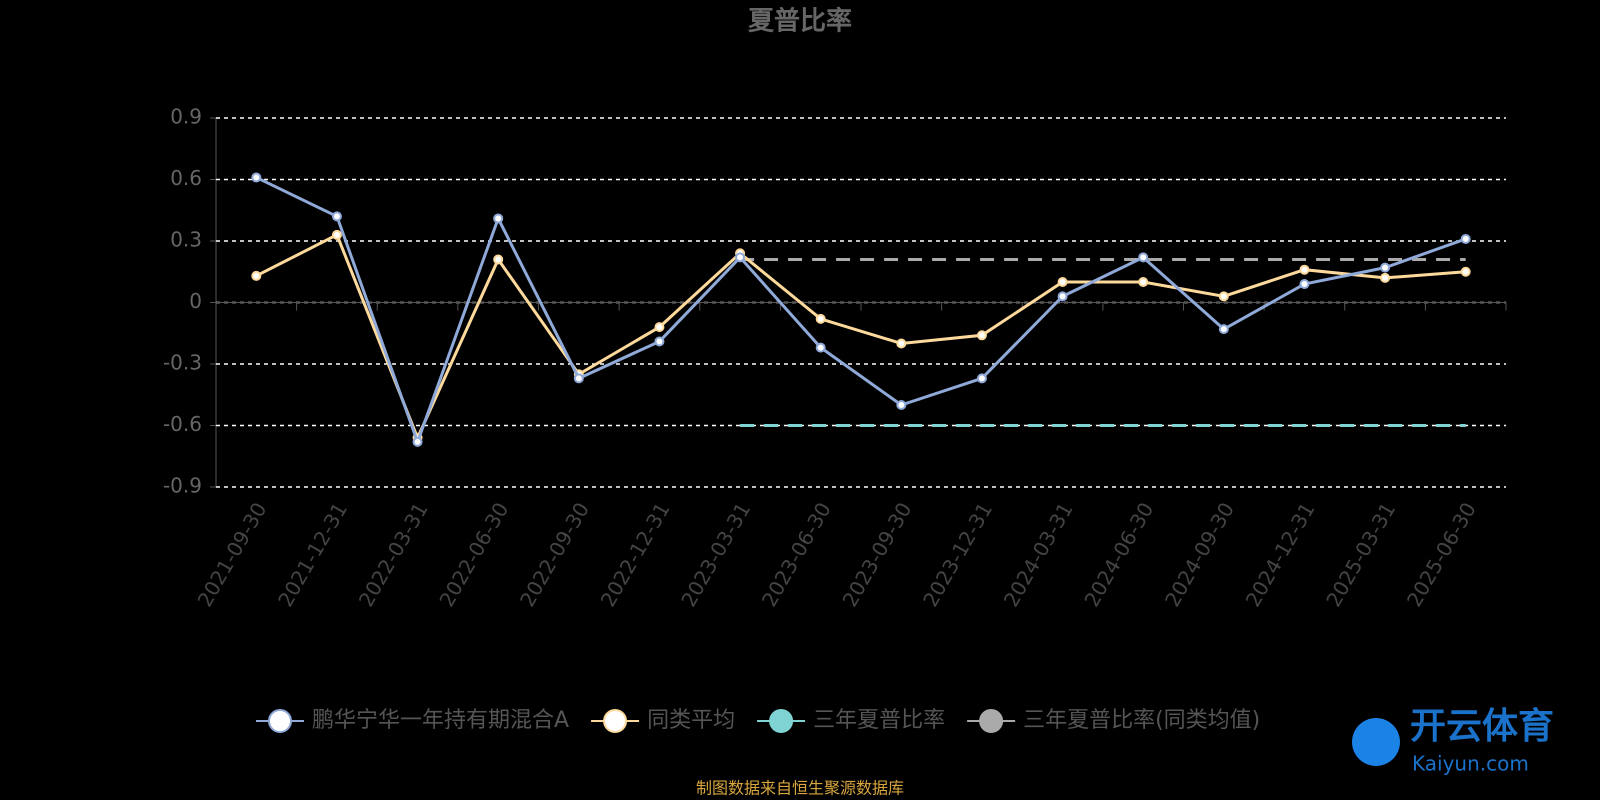 Image resolution: width=1600 pixels, height=800 pixels. Describe the element at coordinates (554, 554) in the screenshot. I see `x-tick-label: 2022-09-30` at that location.